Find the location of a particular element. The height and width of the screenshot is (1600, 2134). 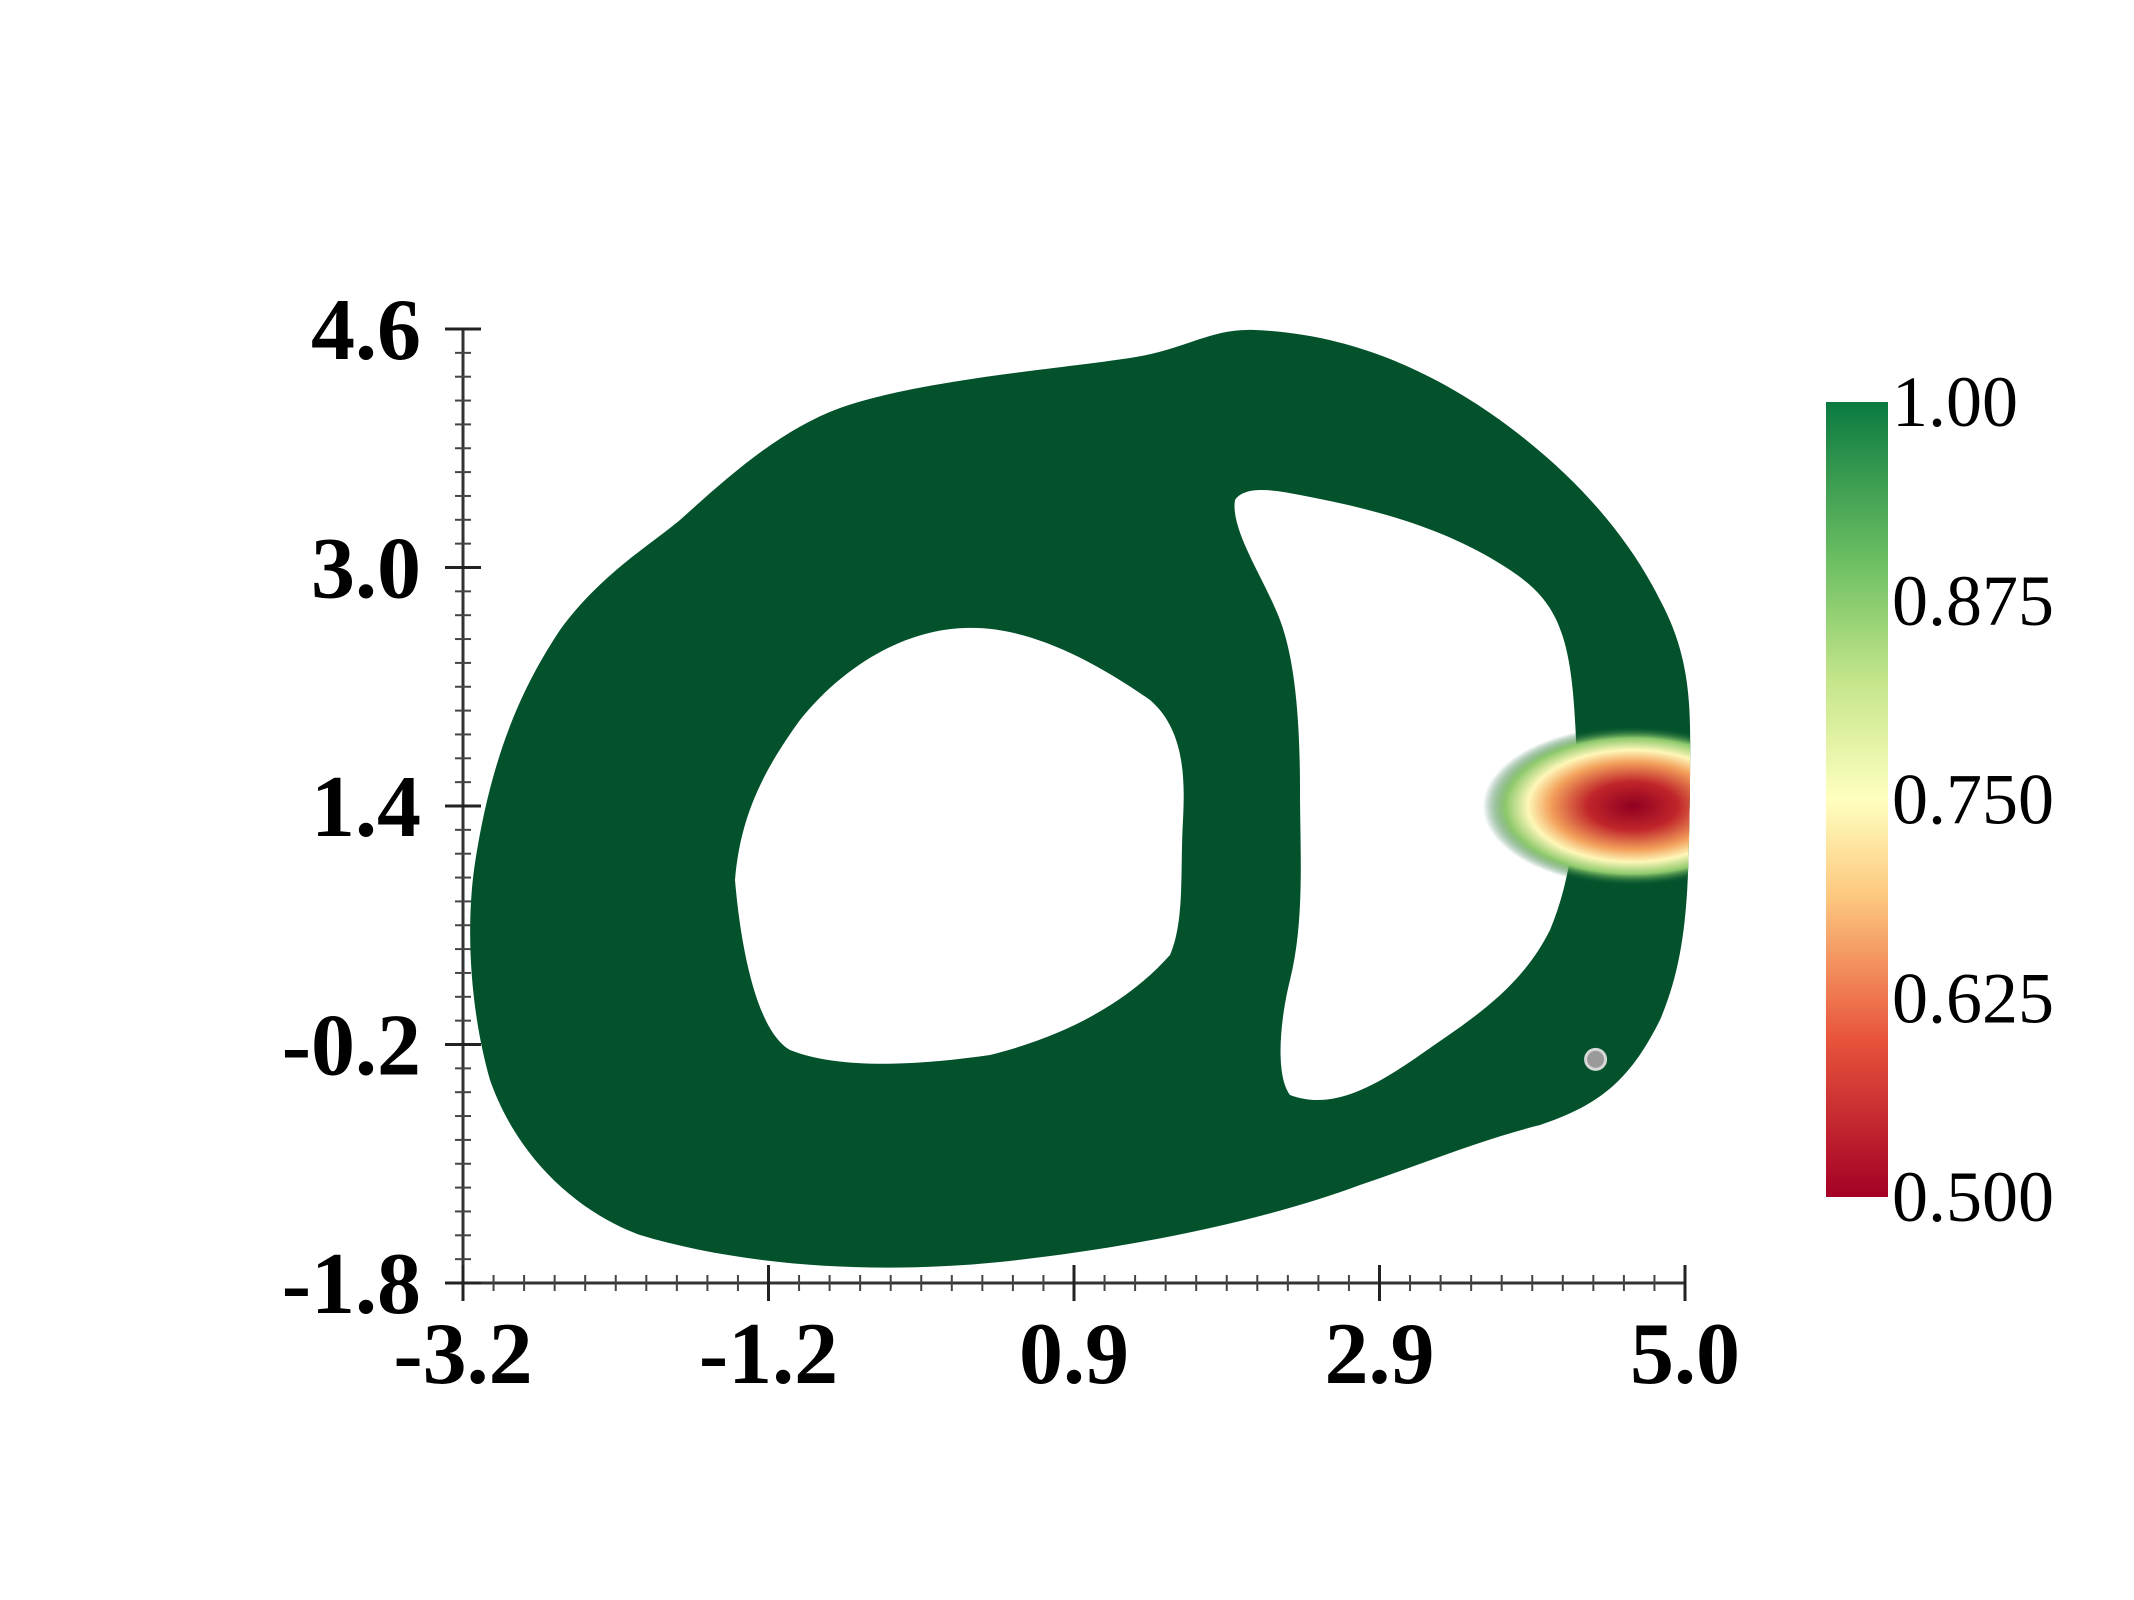

x-tick-labels: -3.2 -1.2 0.9 2.9 5.0 is located at coordinates (1066, 1354).